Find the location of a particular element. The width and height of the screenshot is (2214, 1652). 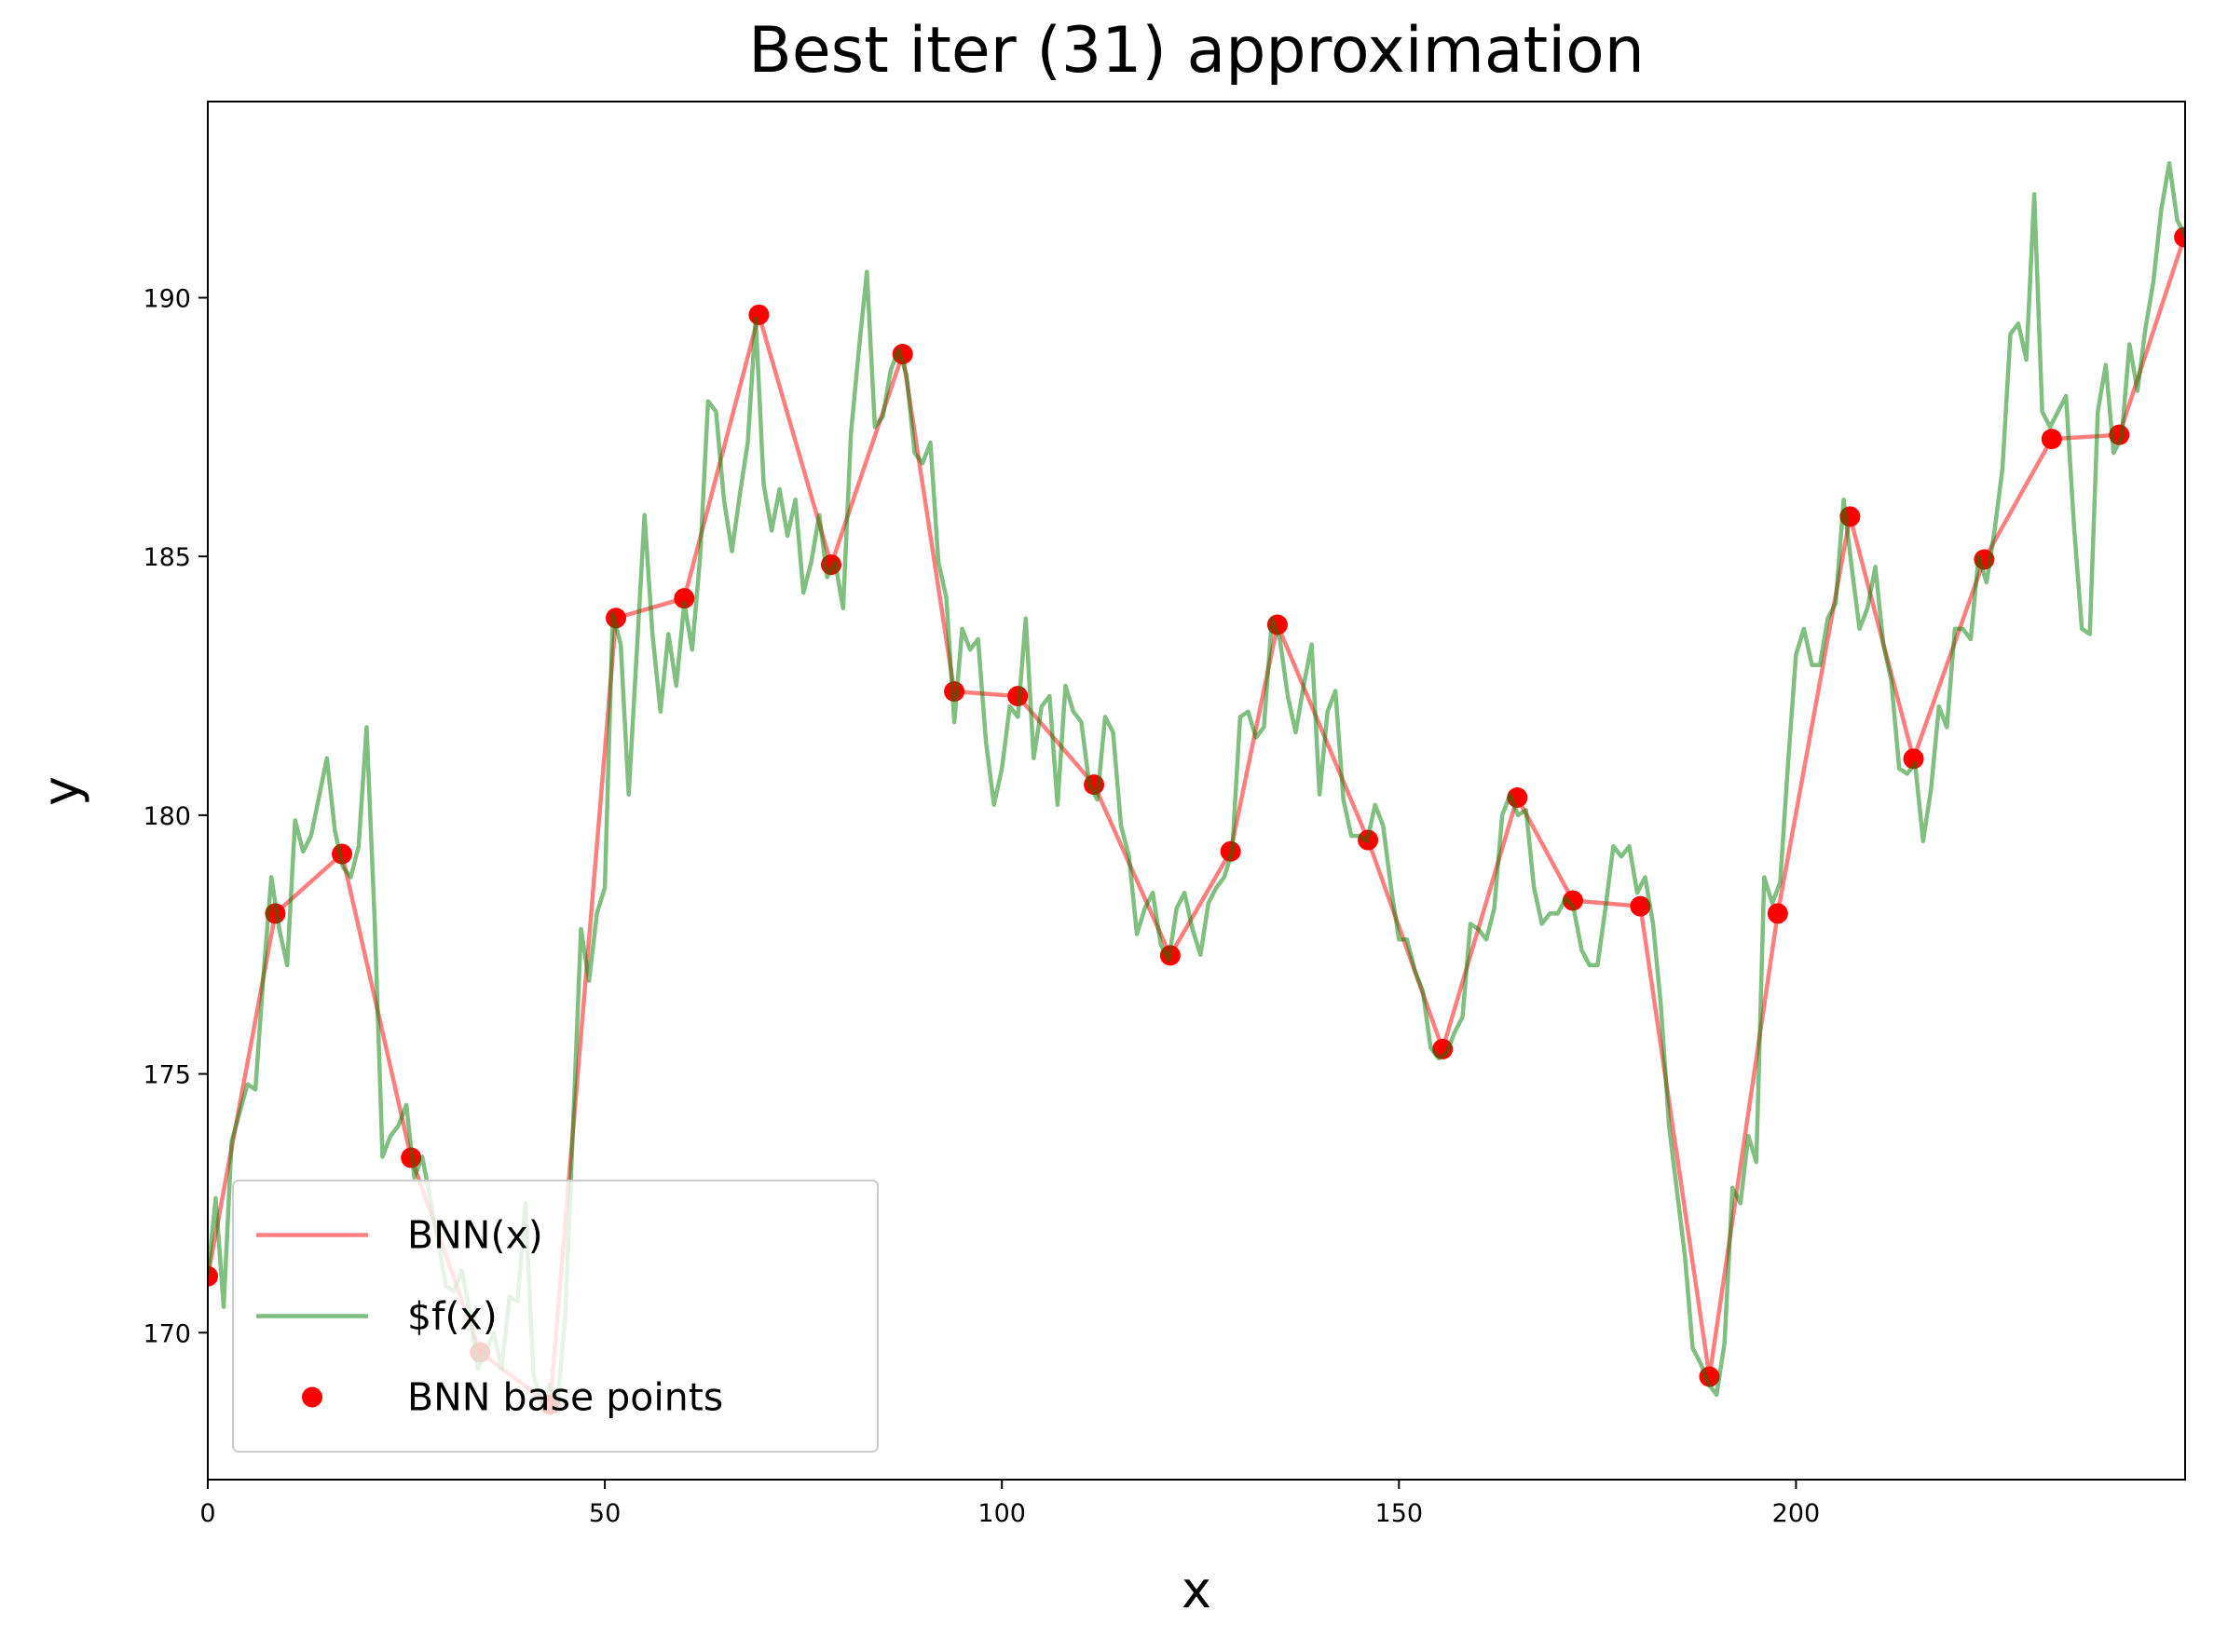

x-tick-label: 150 is located at coordinates (1399, 1513).